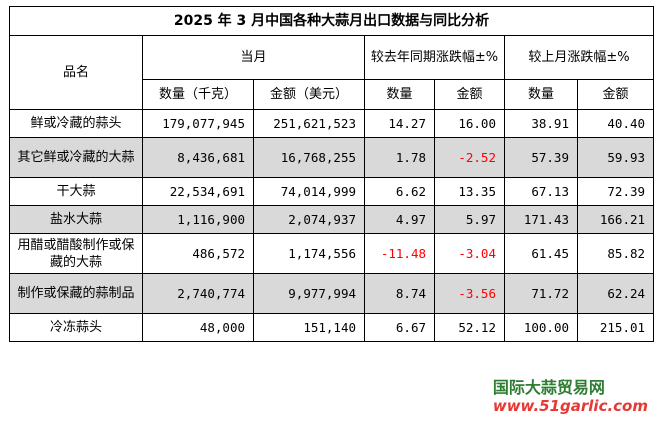 Image resolution: width=658 pixels, height=425 pixels. Describe the element at coordinates (541, 157) in the screenshot. I see `cell-mom-qty: 57.39` at that location.